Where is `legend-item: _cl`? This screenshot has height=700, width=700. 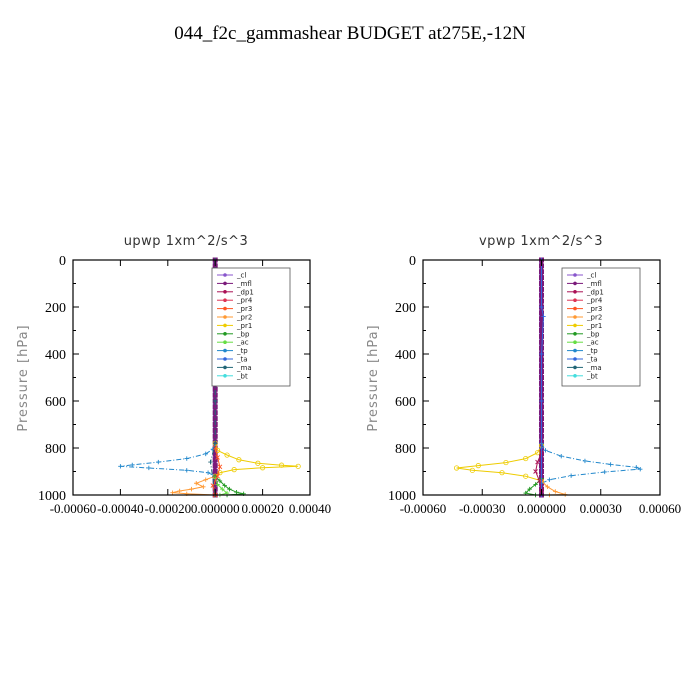
legend-item: _cl is located at coordinates (231, 276).